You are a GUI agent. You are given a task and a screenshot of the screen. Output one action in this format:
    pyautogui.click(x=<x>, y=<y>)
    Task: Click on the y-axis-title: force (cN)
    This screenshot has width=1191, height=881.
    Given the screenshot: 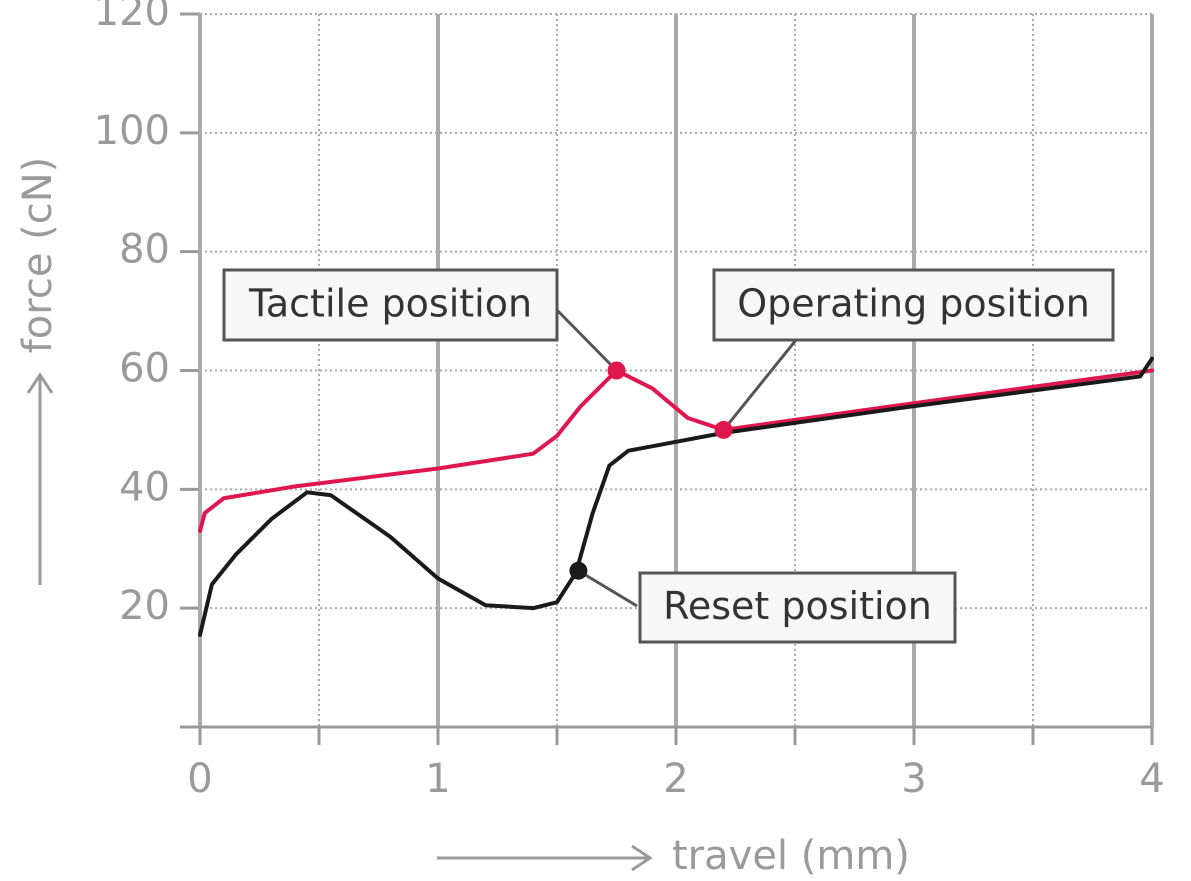 What is the action you would take?
    pyautogui.click(x=38, y=255)
    